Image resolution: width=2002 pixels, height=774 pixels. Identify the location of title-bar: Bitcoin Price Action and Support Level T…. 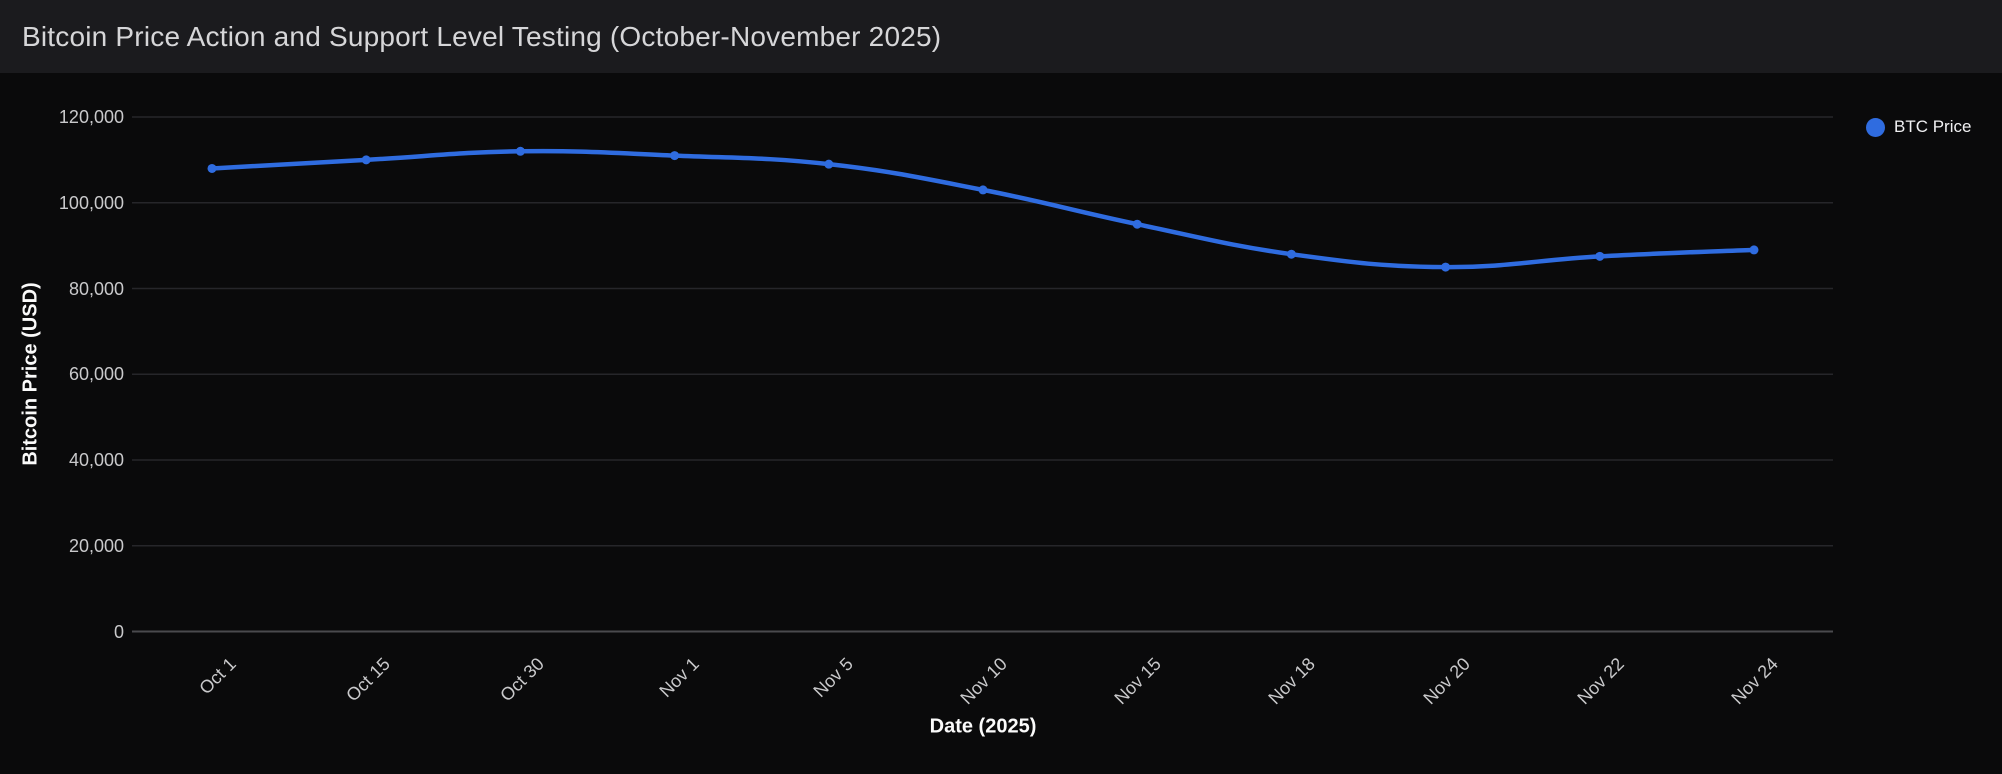
(1001, 36).